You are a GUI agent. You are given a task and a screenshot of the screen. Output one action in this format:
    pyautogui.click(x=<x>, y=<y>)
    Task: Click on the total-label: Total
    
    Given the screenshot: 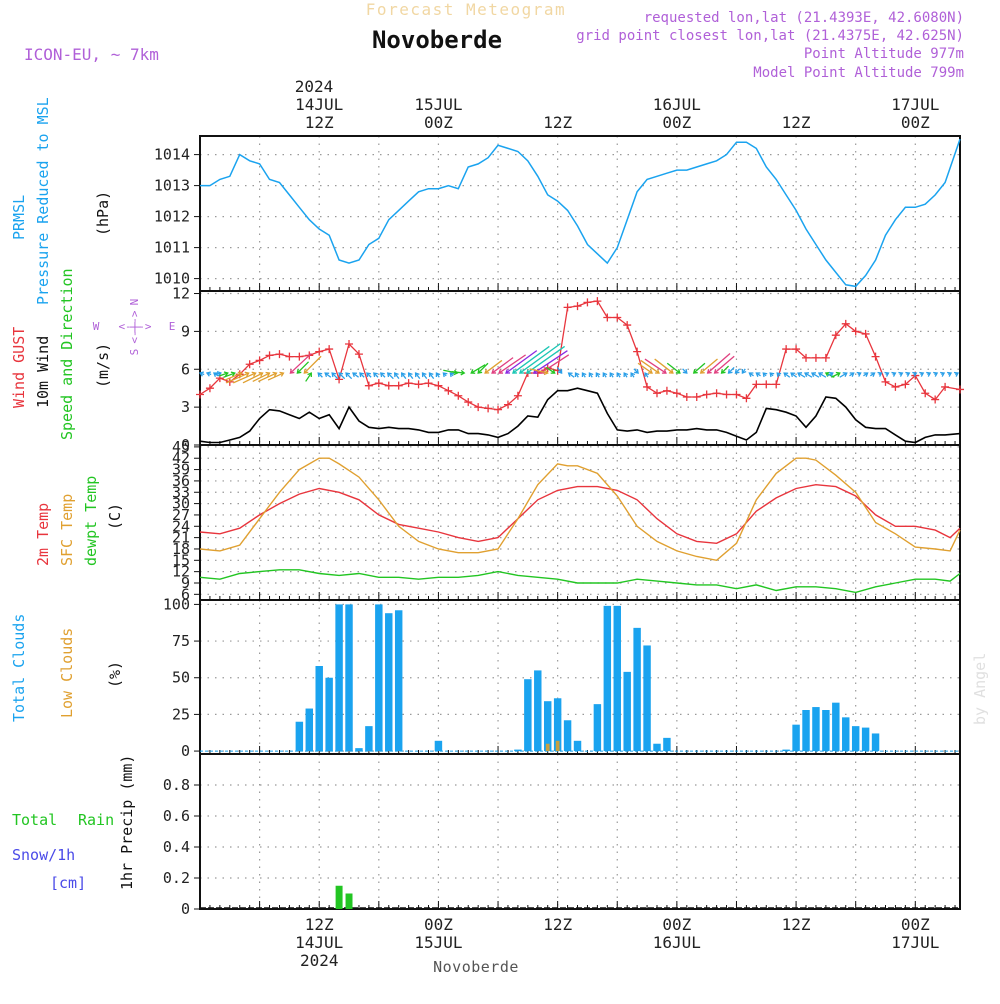 What is the action you would take?
    pyautogui.click(x=34, y=820)
    